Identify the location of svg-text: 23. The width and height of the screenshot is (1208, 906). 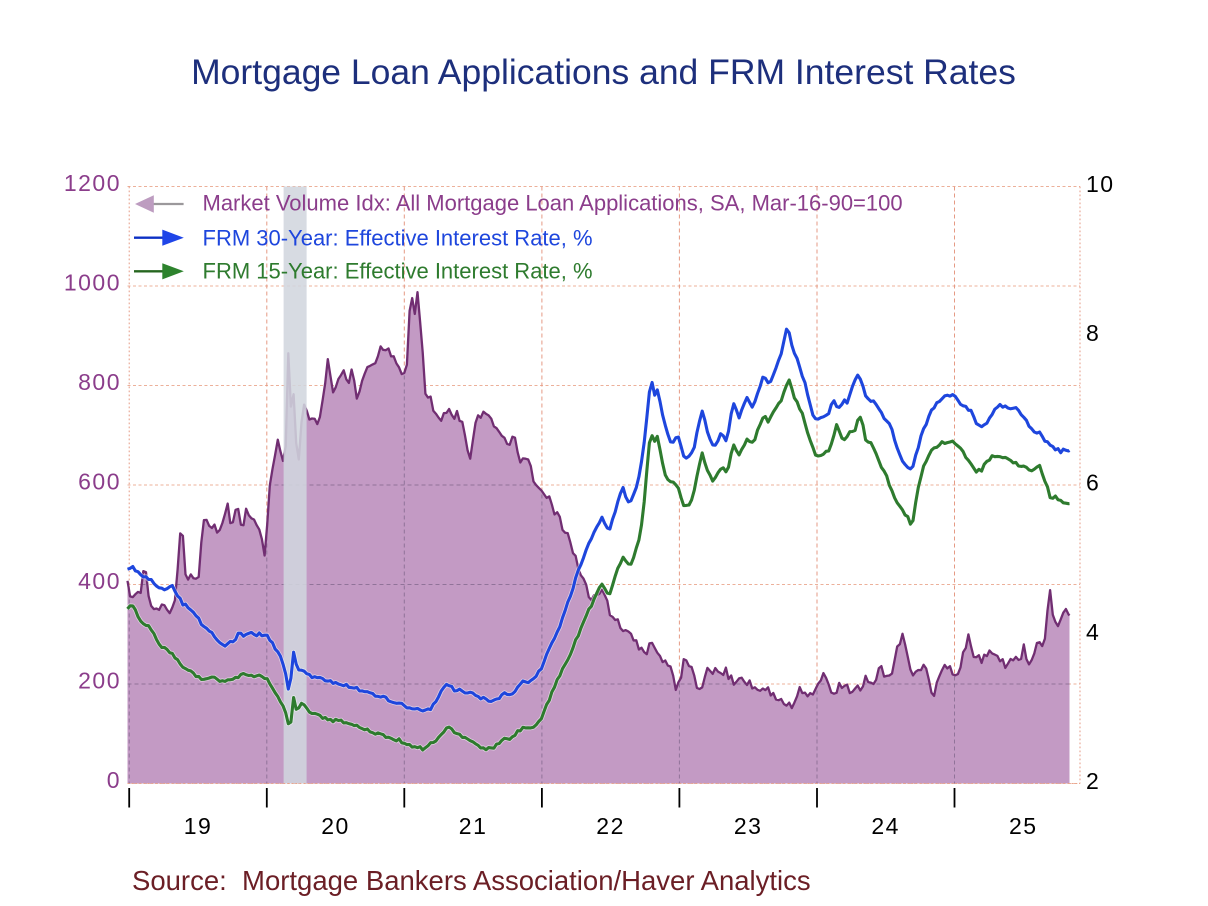
(748, 826).